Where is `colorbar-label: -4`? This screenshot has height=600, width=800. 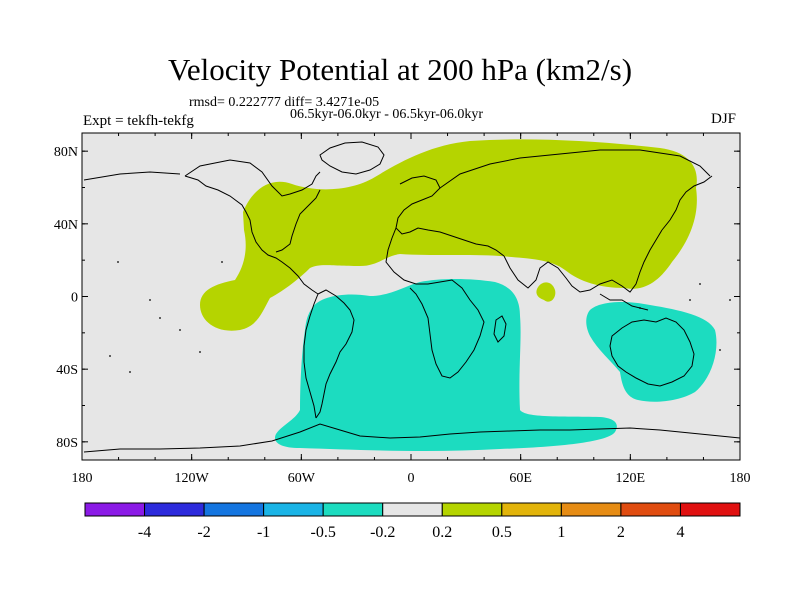
colorbar-label: -4 is located at coordinates (144, 532).